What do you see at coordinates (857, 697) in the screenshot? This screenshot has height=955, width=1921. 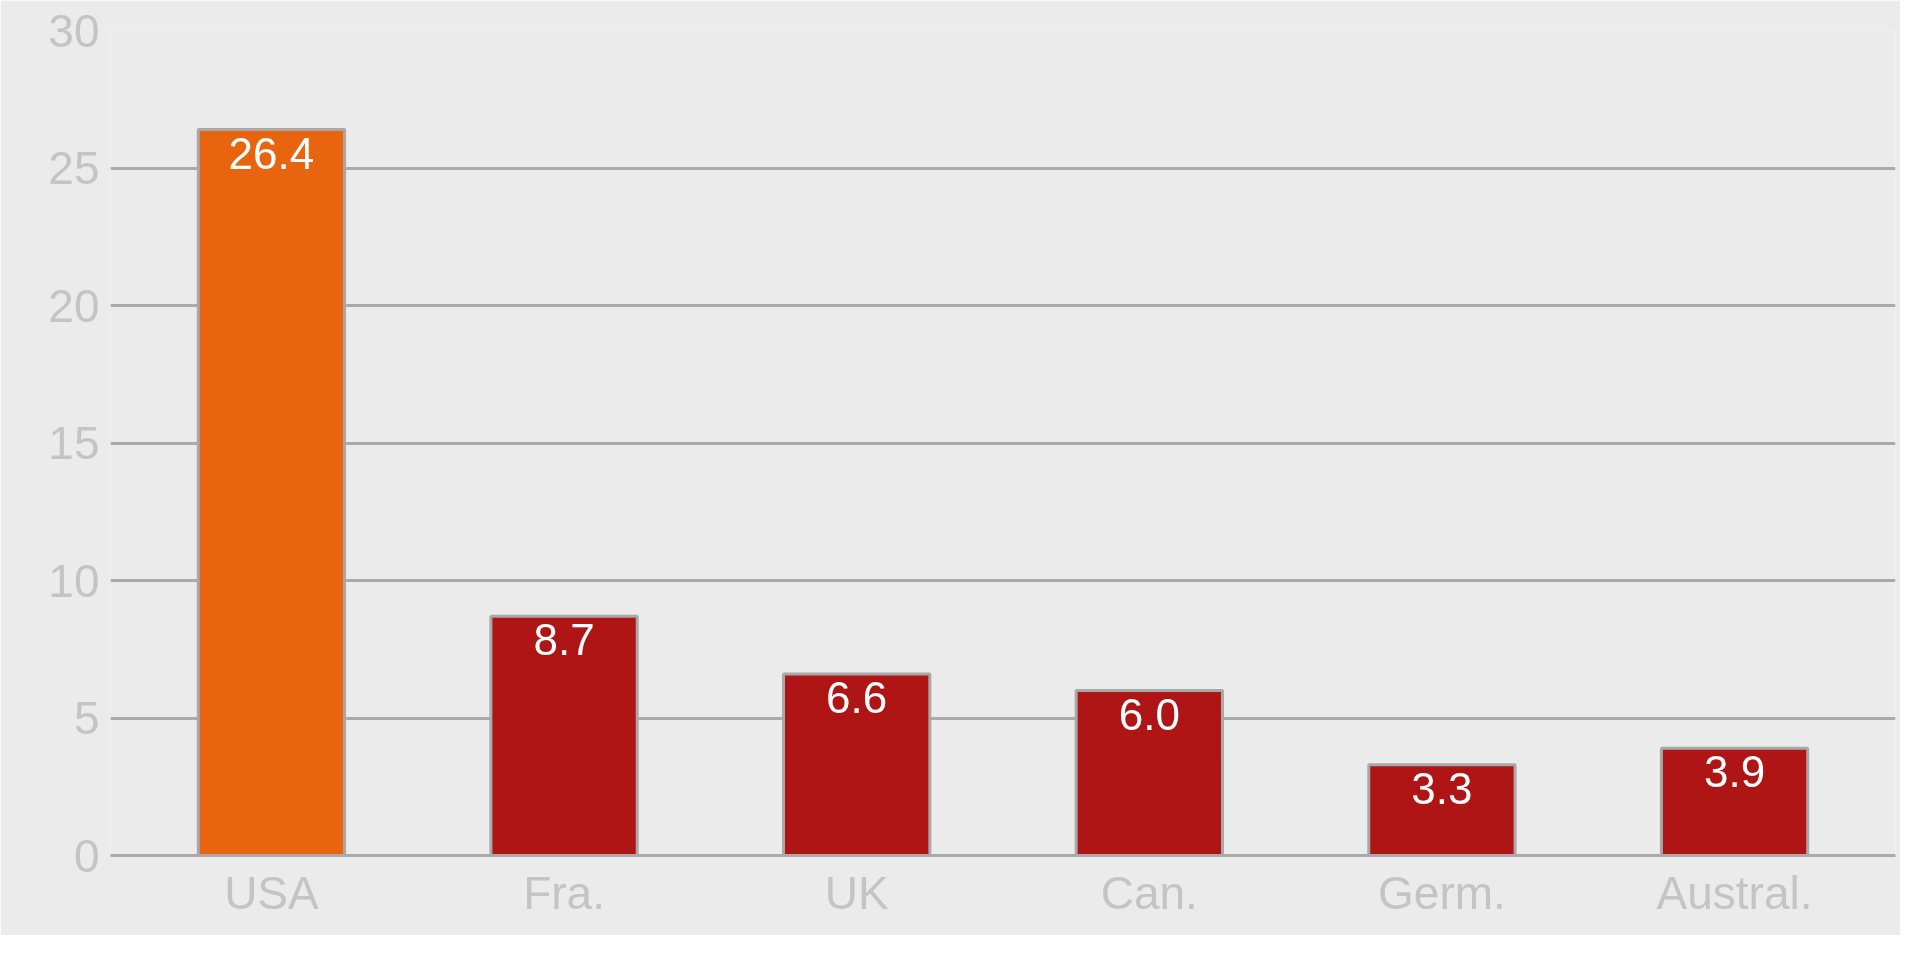 I see `data-label: 6.6` at bounding box center [857, 697].